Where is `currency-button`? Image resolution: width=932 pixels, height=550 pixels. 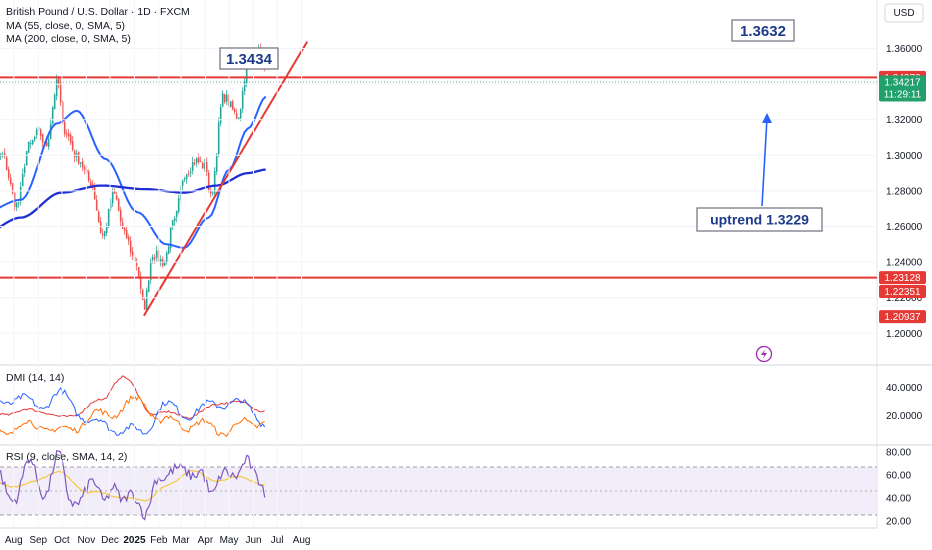
currency-button is located at coordinates (904, 13).